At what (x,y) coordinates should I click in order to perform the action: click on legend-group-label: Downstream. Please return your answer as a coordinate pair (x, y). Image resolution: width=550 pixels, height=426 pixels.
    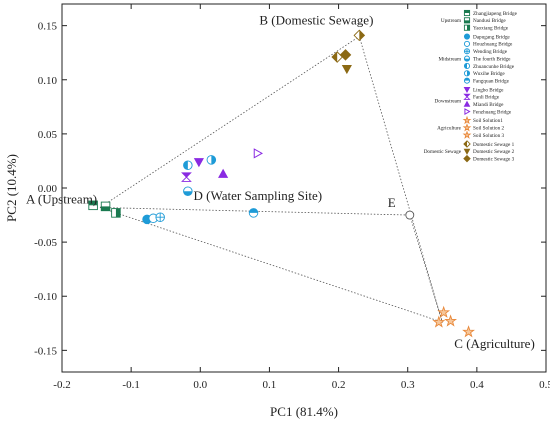
    Looking at the image, I should click on (447, 101).